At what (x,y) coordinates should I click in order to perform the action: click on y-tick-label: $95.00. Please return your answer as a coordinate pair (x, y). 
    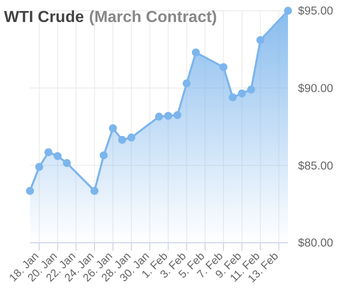
    Looking at the image, I should click on (316, 12).